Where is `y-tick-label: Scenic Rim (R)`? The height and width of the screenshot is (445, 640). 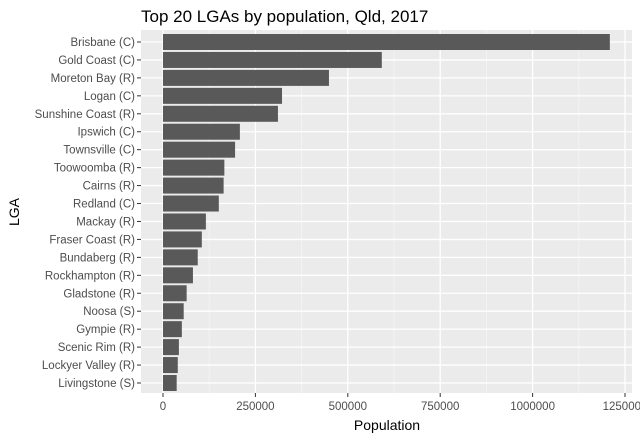
y-tick-label: Scenic Rim (R) is located at coordinates (96, 348).